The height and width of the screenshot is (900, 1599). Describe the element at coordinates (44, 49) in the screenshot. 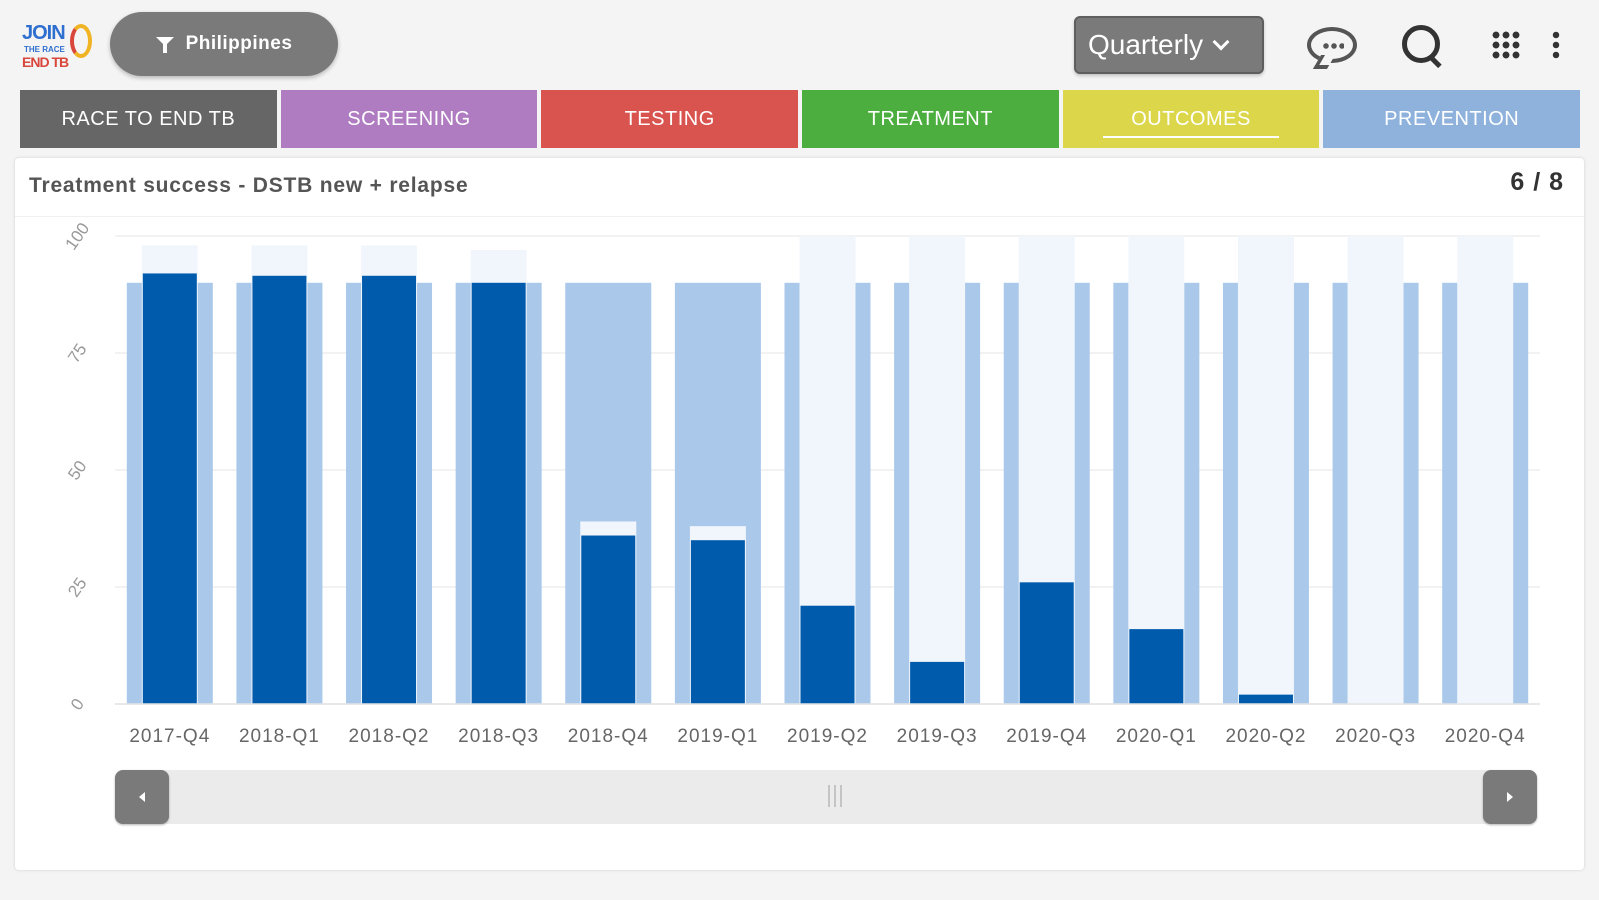

I see `logo-text-the-race: THE RACE` at that location.